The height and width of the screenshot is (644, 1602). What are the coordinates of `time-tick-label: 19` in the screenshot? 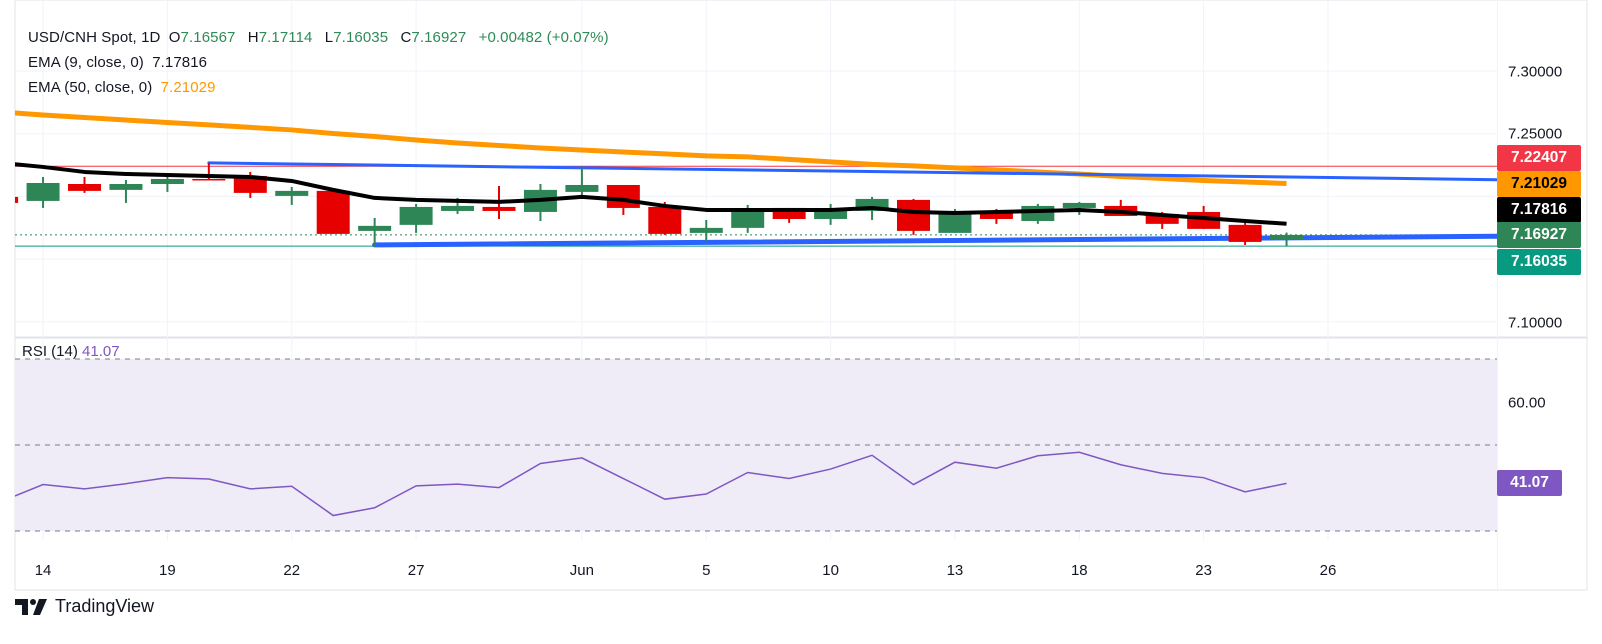 It's located at (167, 570).